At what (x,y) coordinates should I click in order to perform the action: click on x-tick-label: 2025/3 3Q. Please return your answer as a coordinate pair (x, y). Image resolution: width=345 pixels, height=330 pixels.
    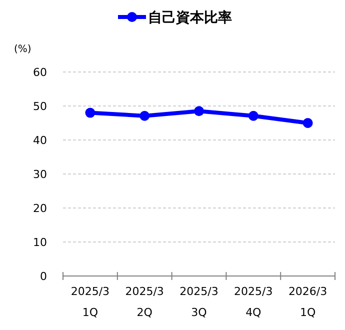
    Looking at the image, I should click on (199, 302).